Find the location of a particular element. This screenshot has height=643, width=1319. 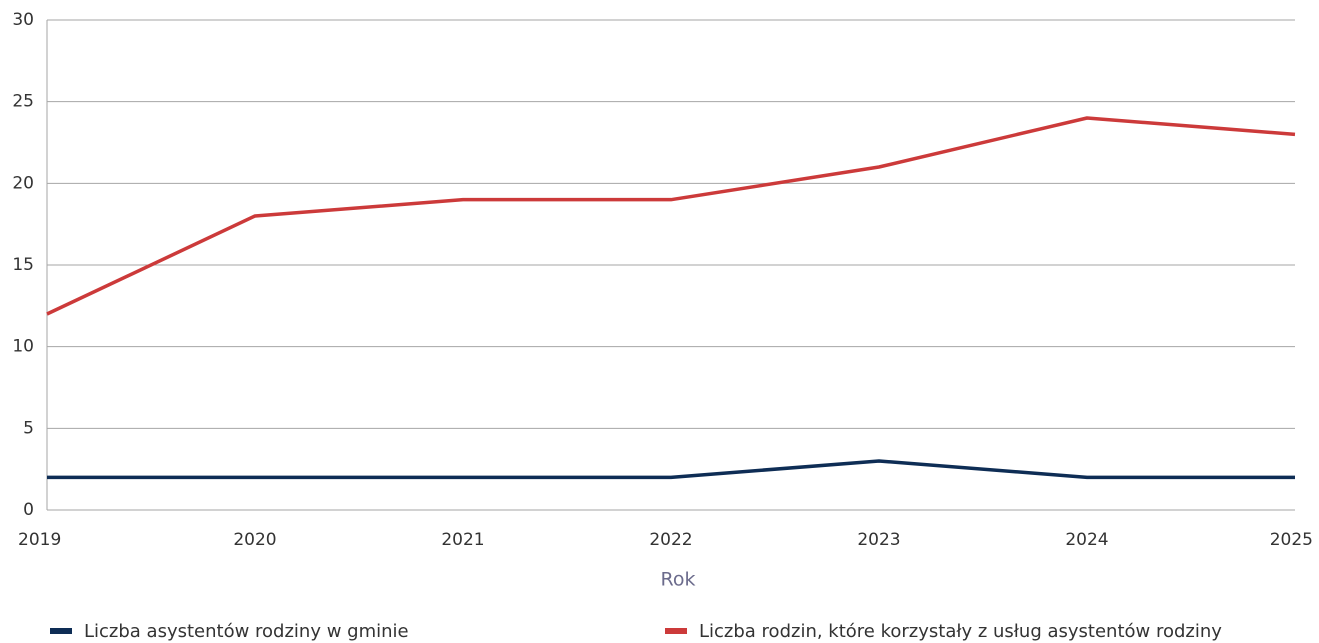

y-tick-label: 10 is located at coordinates (23, 347).